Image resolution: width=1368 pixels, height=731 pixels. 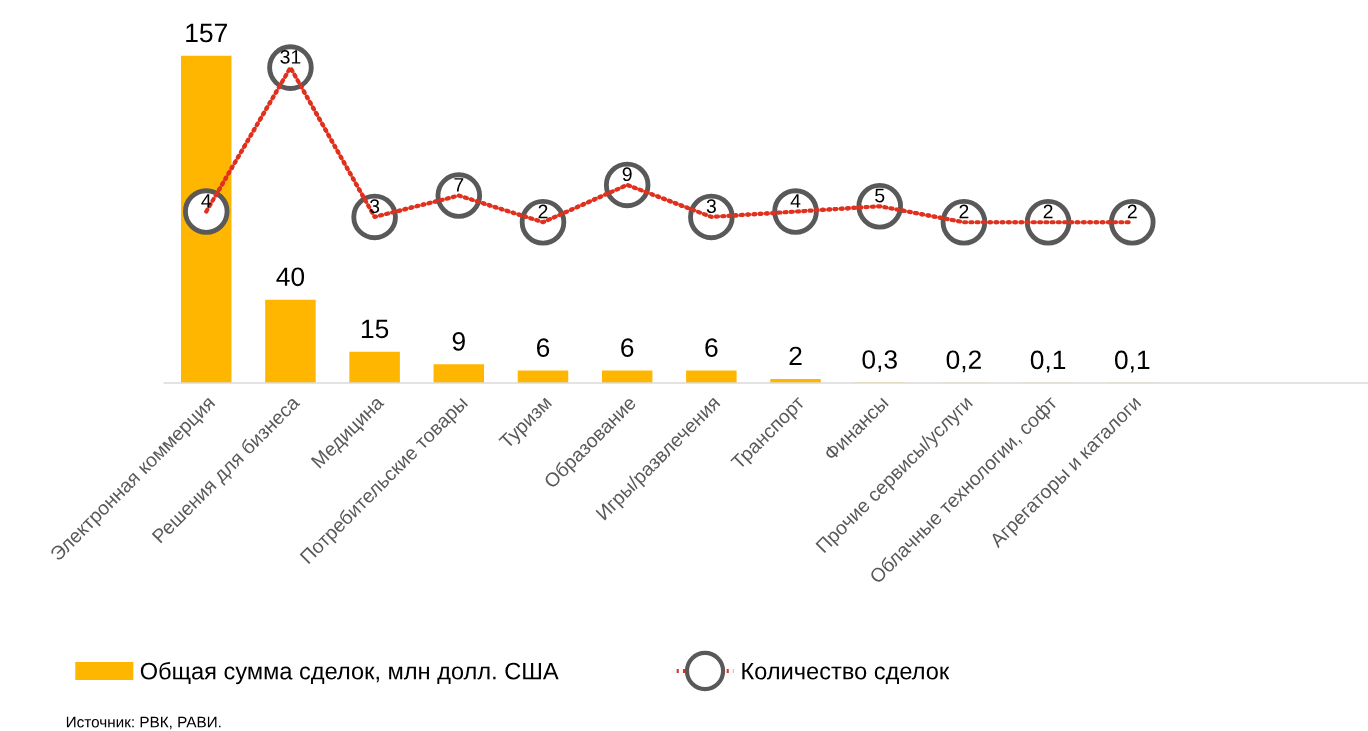 What do you see at coordinates (290, 57) in the screenshot?
I see `data-label: 31` at bounding box center [290, 57].